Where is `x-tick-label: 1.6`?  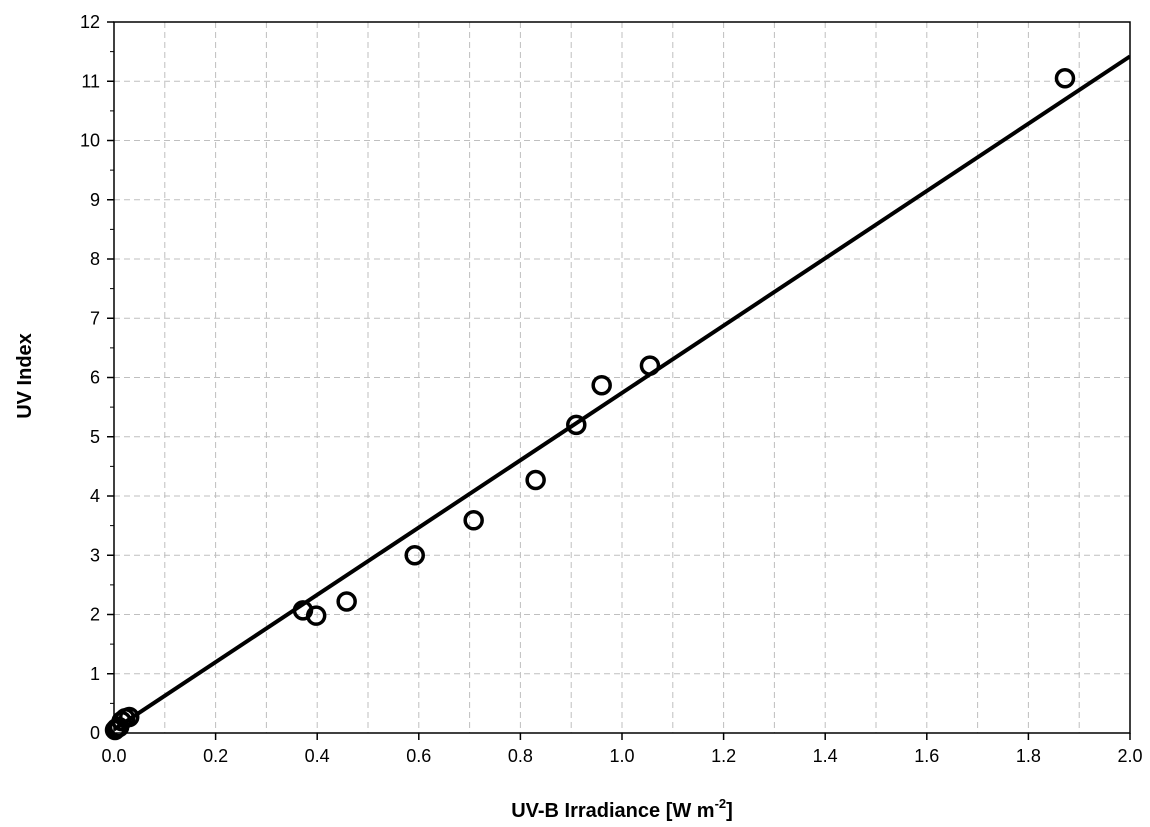 x-tick-label: 1.6 is located at coordinates (926, 756).